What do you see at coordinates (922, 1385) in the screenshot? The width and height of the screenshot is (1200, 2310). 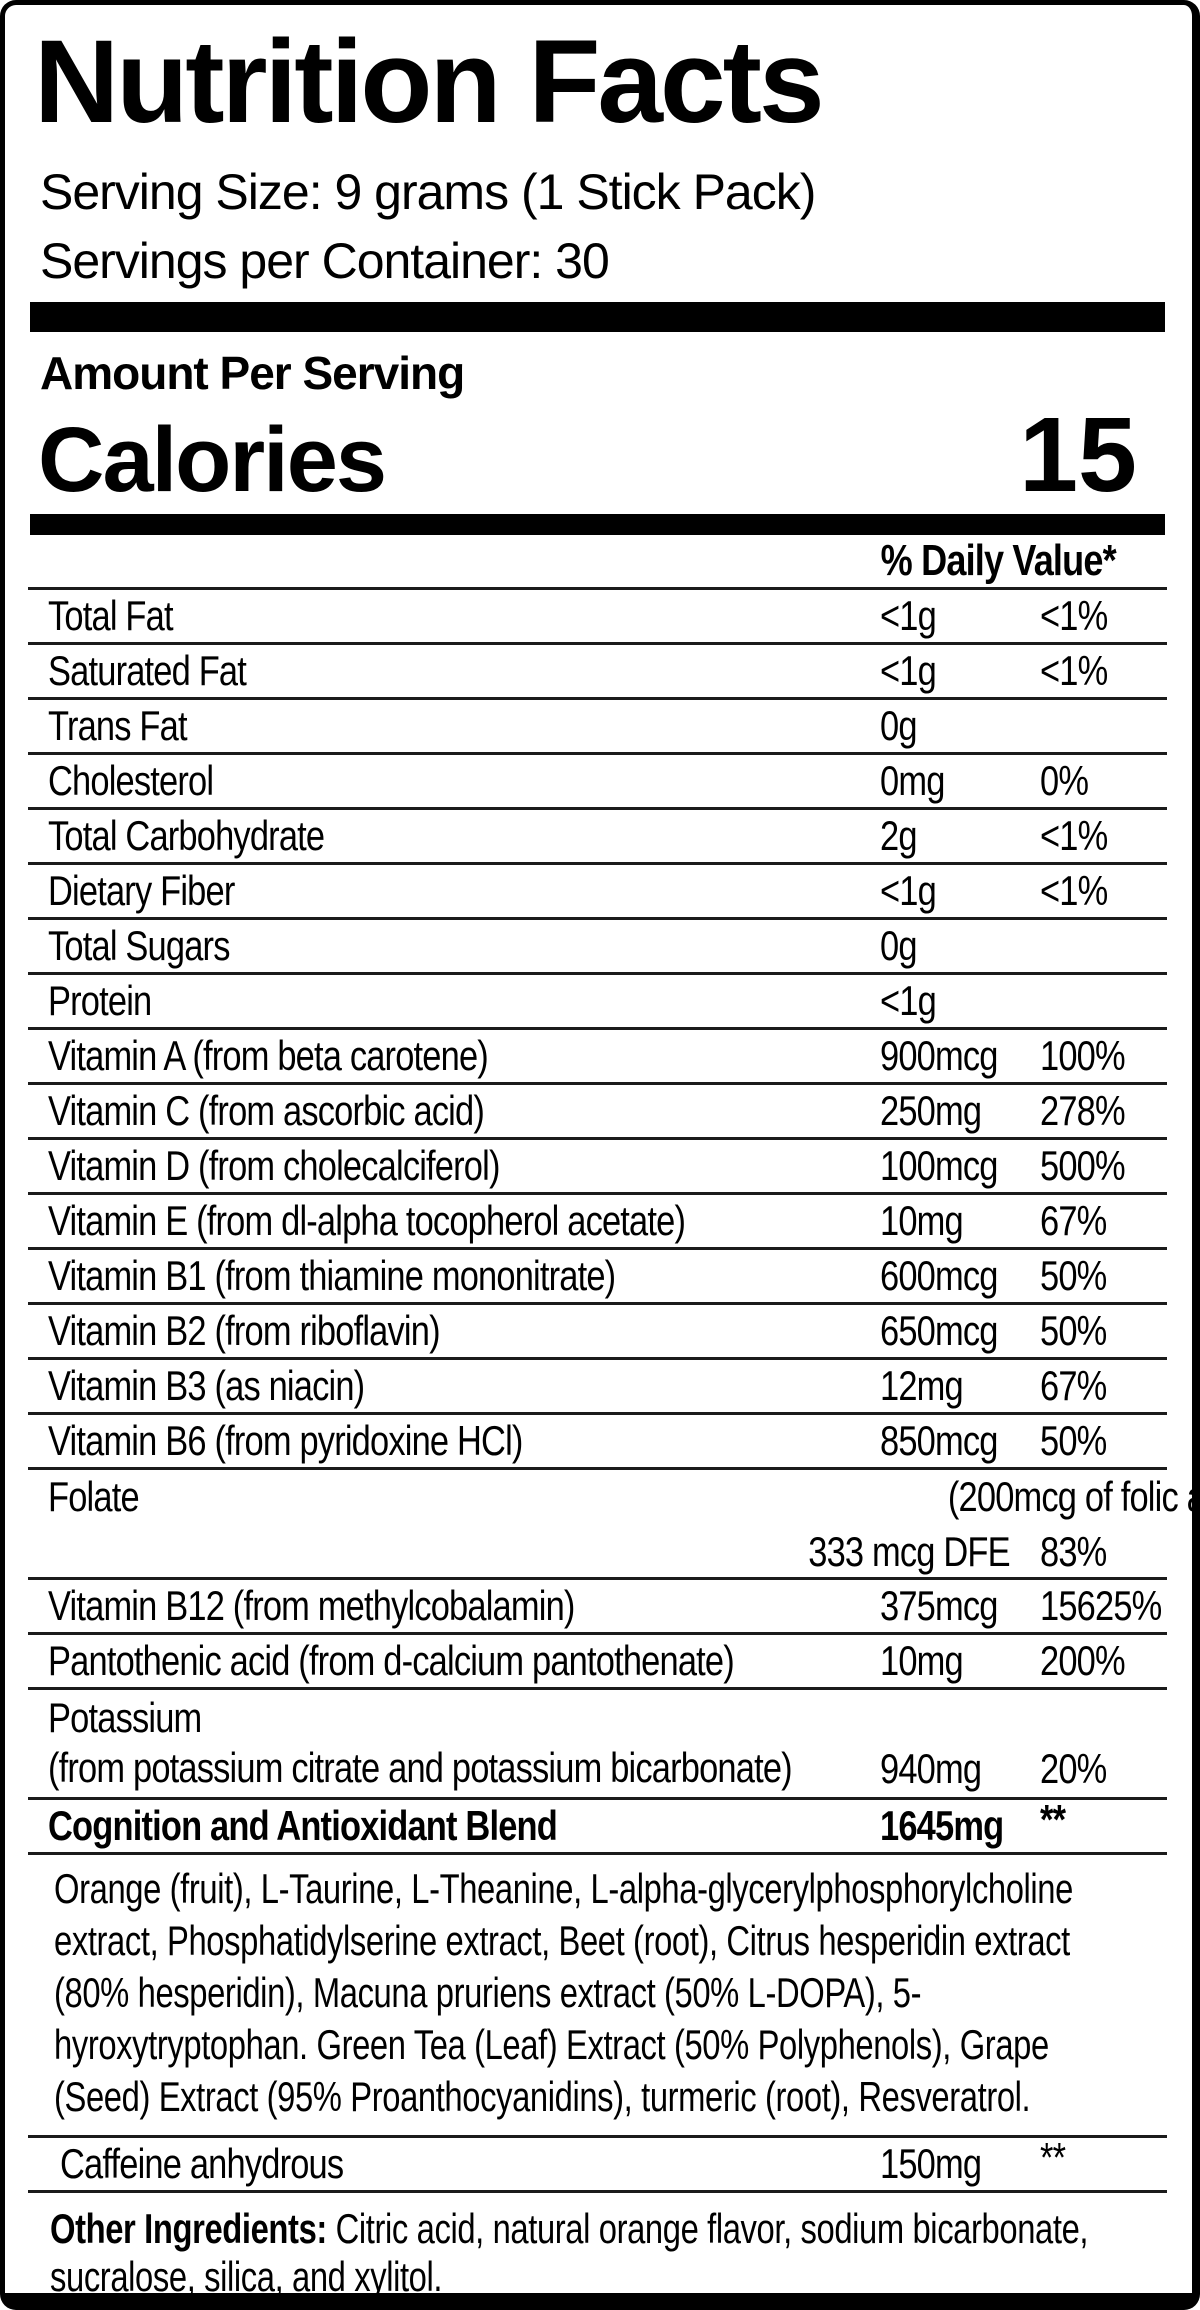 I see `nutrient-amount: 12mg` at bounding box center [922, 1385].